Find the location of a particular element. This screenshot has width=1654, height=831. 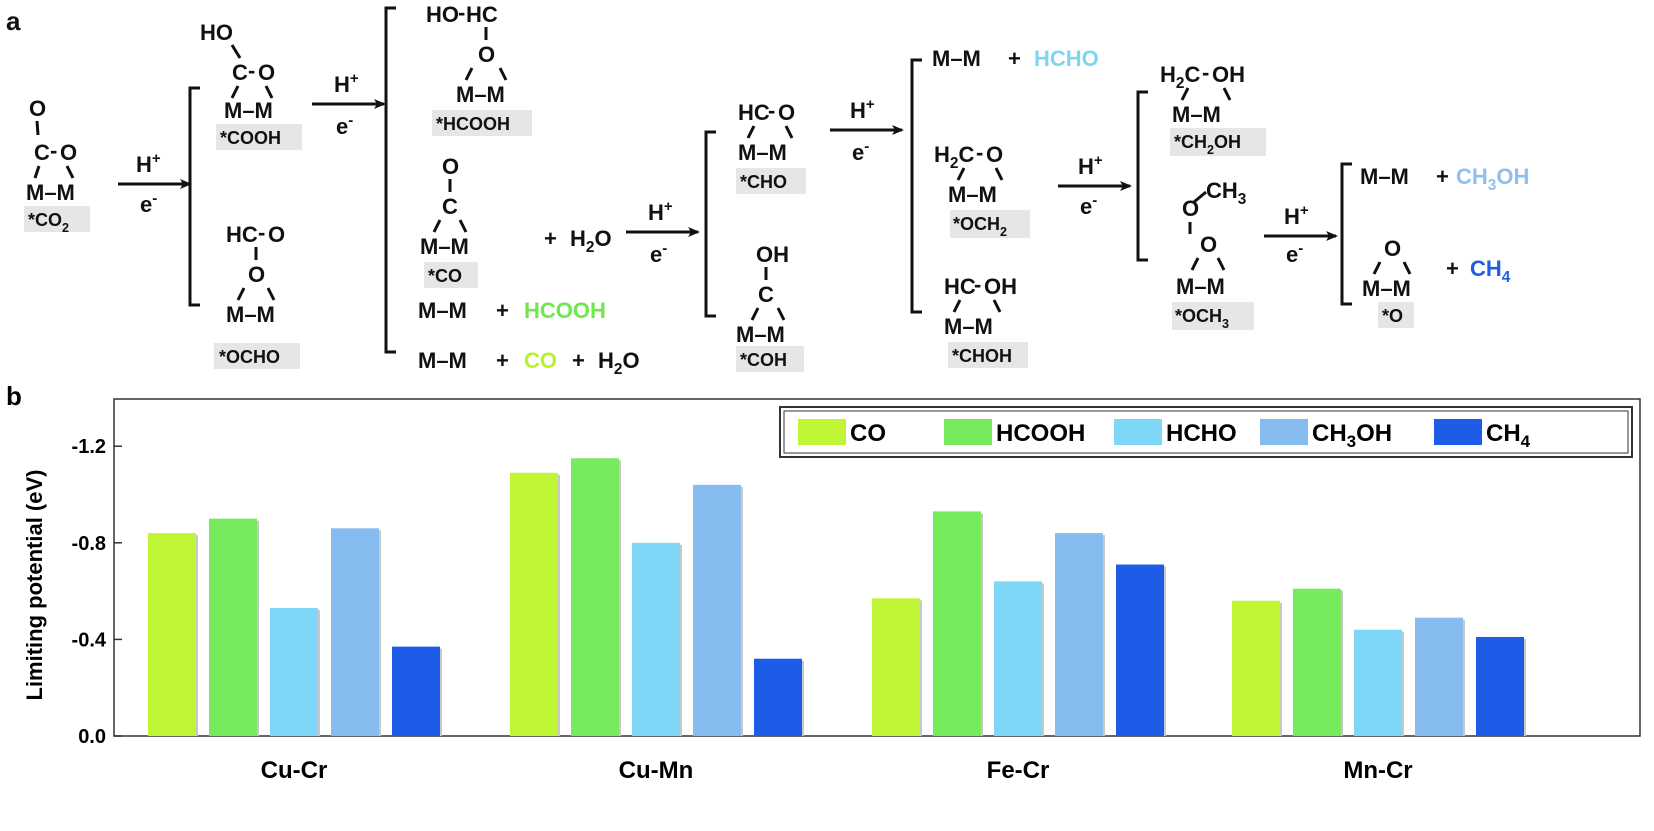

y-tick-label: -0.8 is located at coordinates (89, 544).